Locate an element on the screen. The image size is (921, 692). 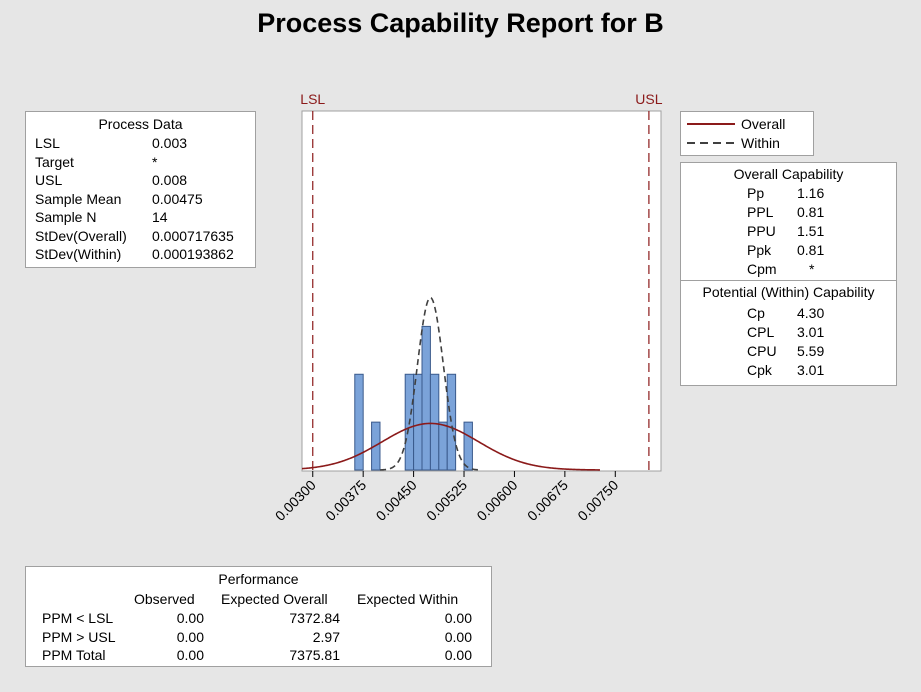
within-capability-value: 5.59 is located at coordinates (811, 351).